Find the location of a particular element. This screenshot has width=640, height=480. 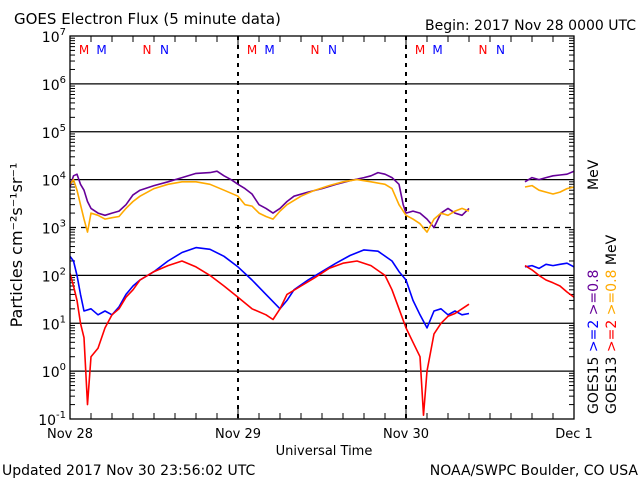

y-tick-label: 10⁷ is located at coordinates (54, 36).